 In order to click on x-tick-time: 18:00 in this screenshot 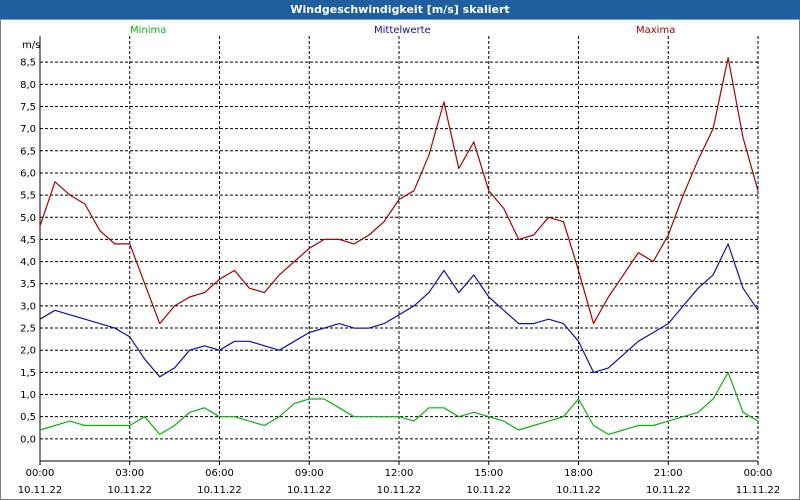, I will do `click(578, 473)`.